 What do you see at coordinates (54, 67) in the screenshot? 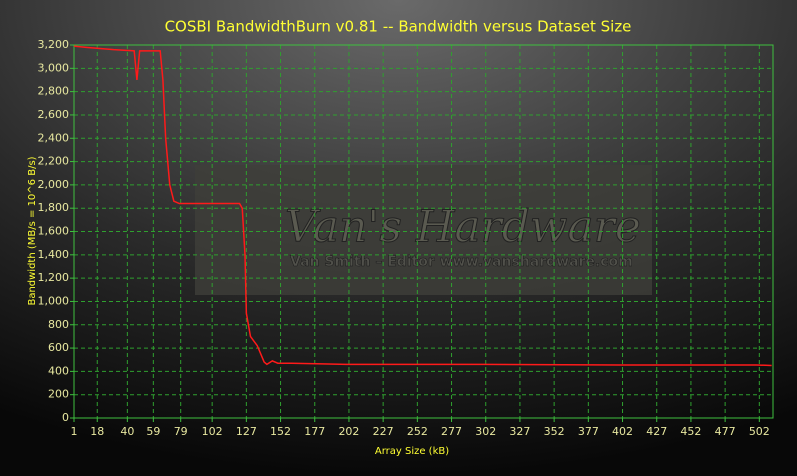
I see `y-tick-label: 3,000` at bounding box center [54, 67].